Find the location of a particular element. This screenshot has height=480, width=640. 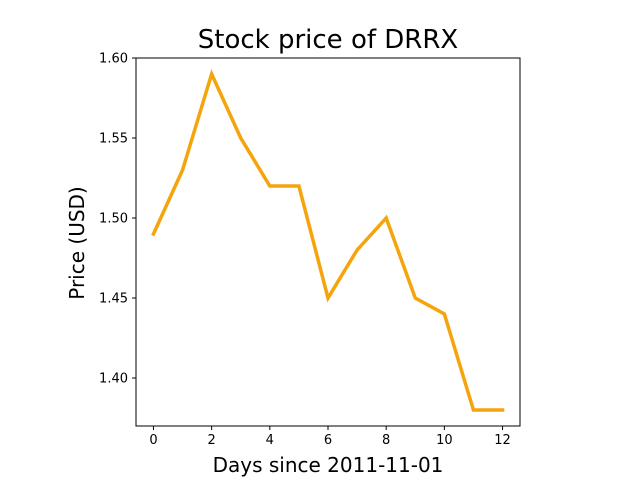

x-axis: 0 2 4 6 8 10 12 is located at coordinates (330, 437).